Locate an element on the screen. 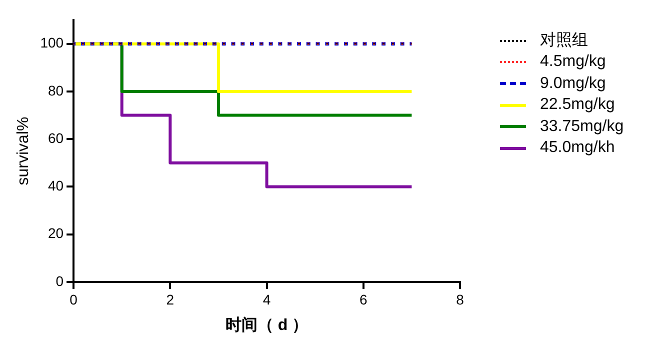  legend-label: 4.5mg/kg is located at coordinates (573, 62).